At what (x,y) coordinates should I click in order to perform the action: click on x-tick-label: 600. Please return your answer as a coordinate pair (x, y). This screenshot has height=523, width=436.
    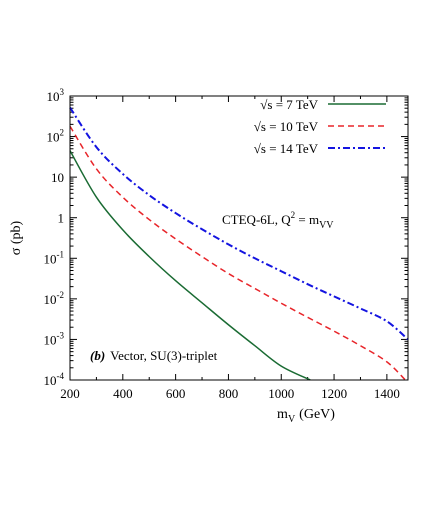
    Looking at the image, I should click on (176, 393).